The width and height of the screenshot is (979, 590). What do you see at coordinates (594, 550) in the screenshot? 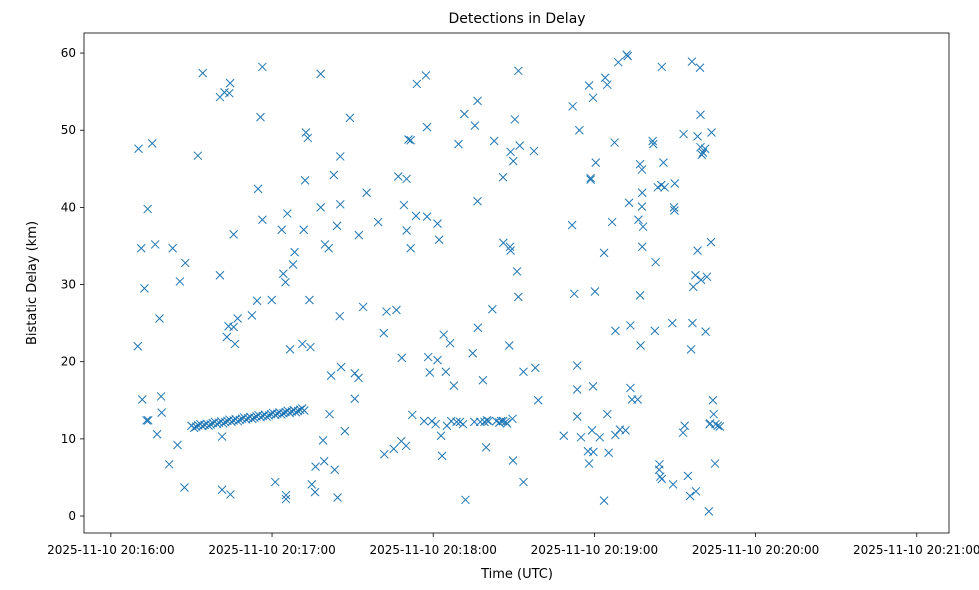
I see `x-tick-label: 2025-11-10 20:19:00` at bounding box center [594, 550].